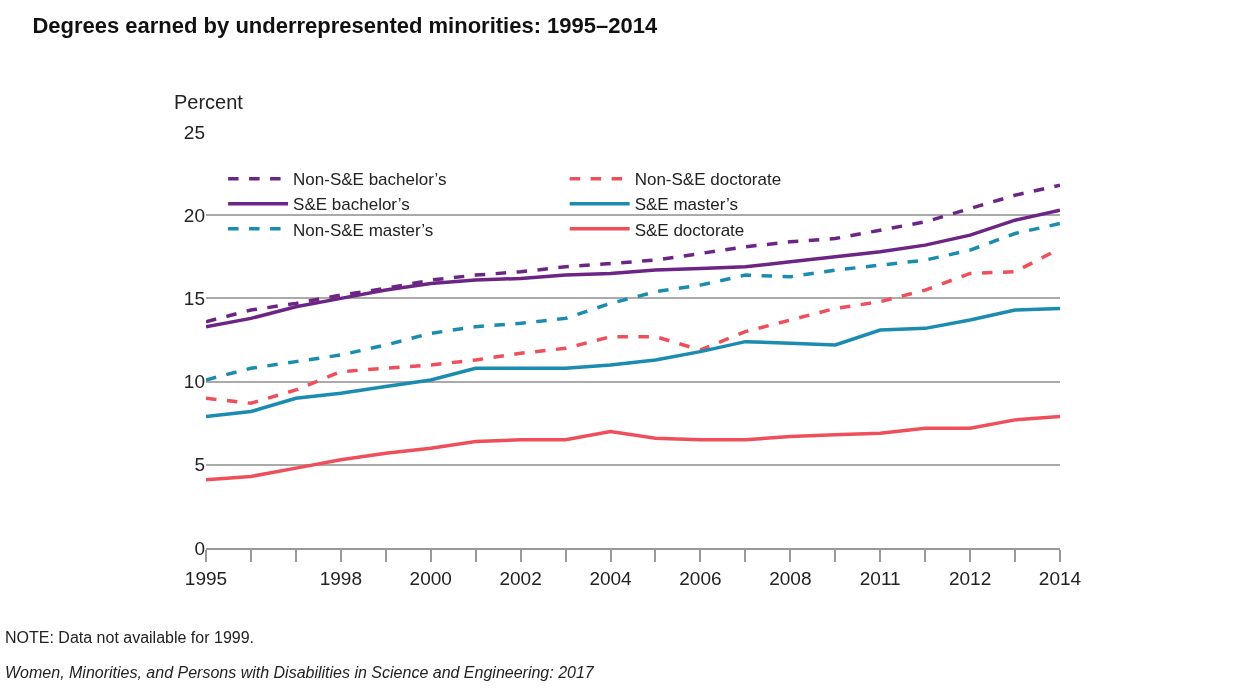 This screenshot has width=1246, height=694. Describe the element at coordinates (199, 548) in the screenshot. I see `y-tick-label: 0` at that location.